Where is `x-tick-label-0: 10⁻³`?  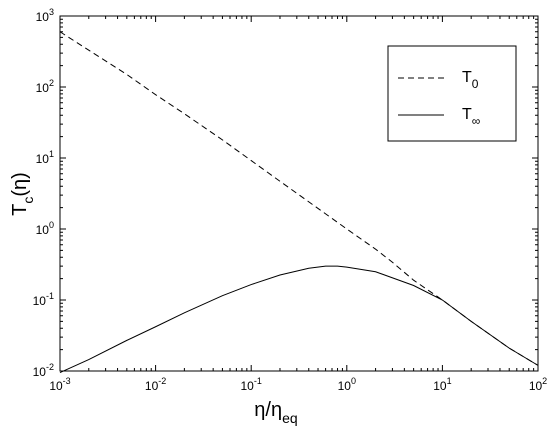 x-tick-label-0: 10⁻³ is located at coordinates (59, 384).